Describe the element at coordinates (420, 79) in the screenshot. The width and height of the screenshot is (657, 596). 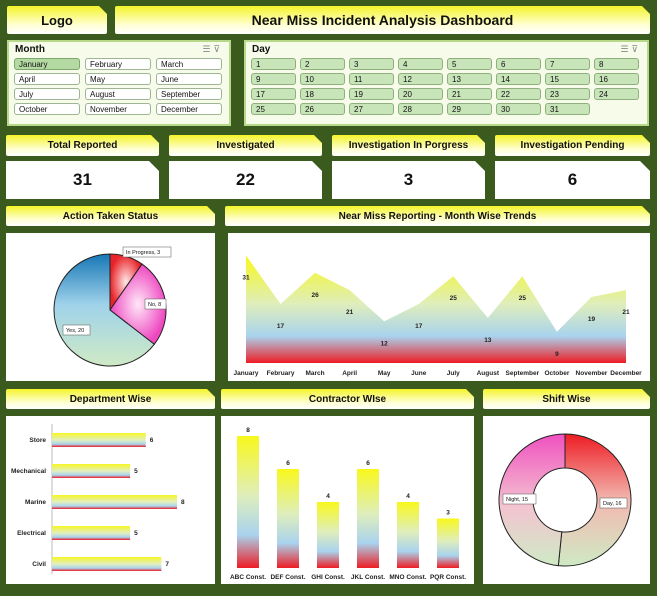
I see `day-option-12: 12` at that location.